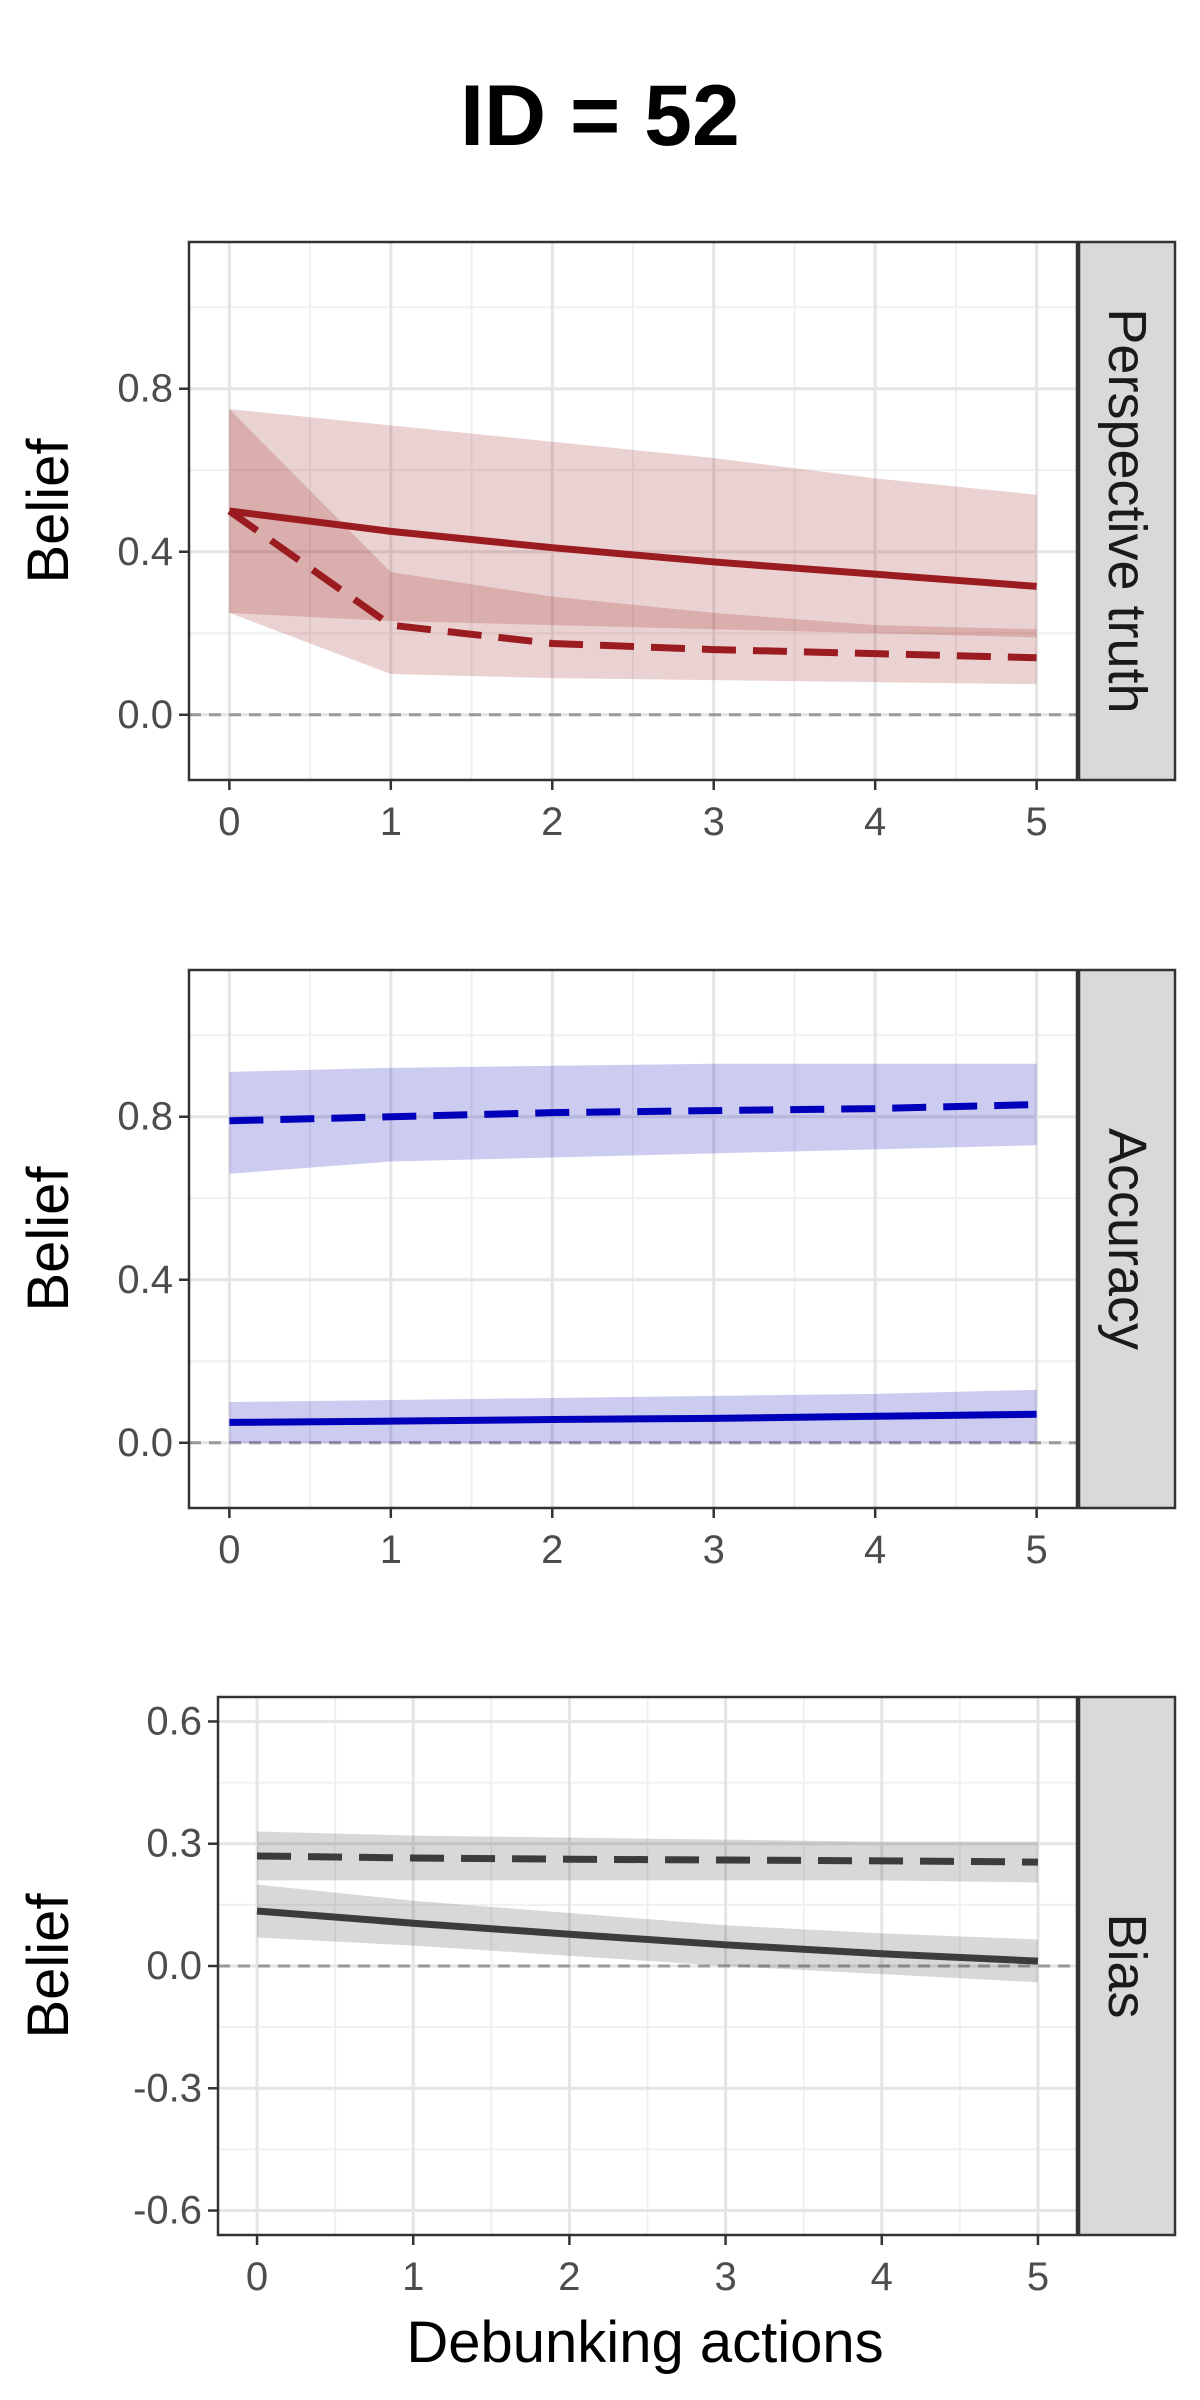 This screenshot has height=2400, width=1200. Describe the element at coordinates (174, 1844) in the screenshot. I see `y-tick-label: 0.3` at that location.